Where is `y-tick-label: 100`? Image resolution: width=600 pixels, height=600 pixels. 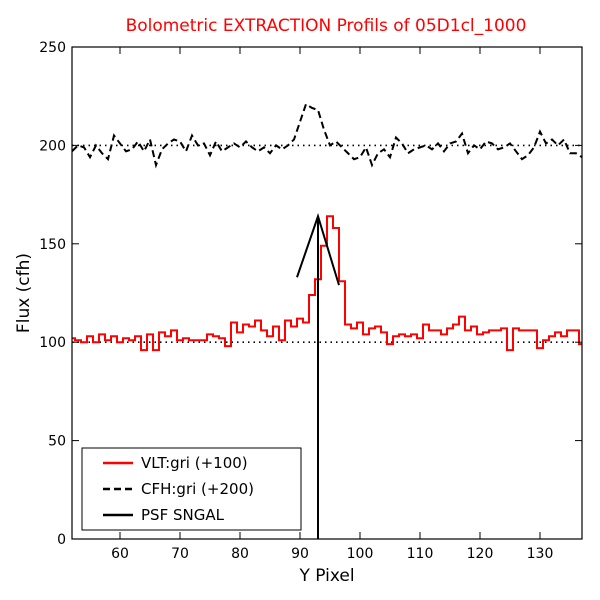 y-tick-label: 100 is located at coordinates (52, 343).